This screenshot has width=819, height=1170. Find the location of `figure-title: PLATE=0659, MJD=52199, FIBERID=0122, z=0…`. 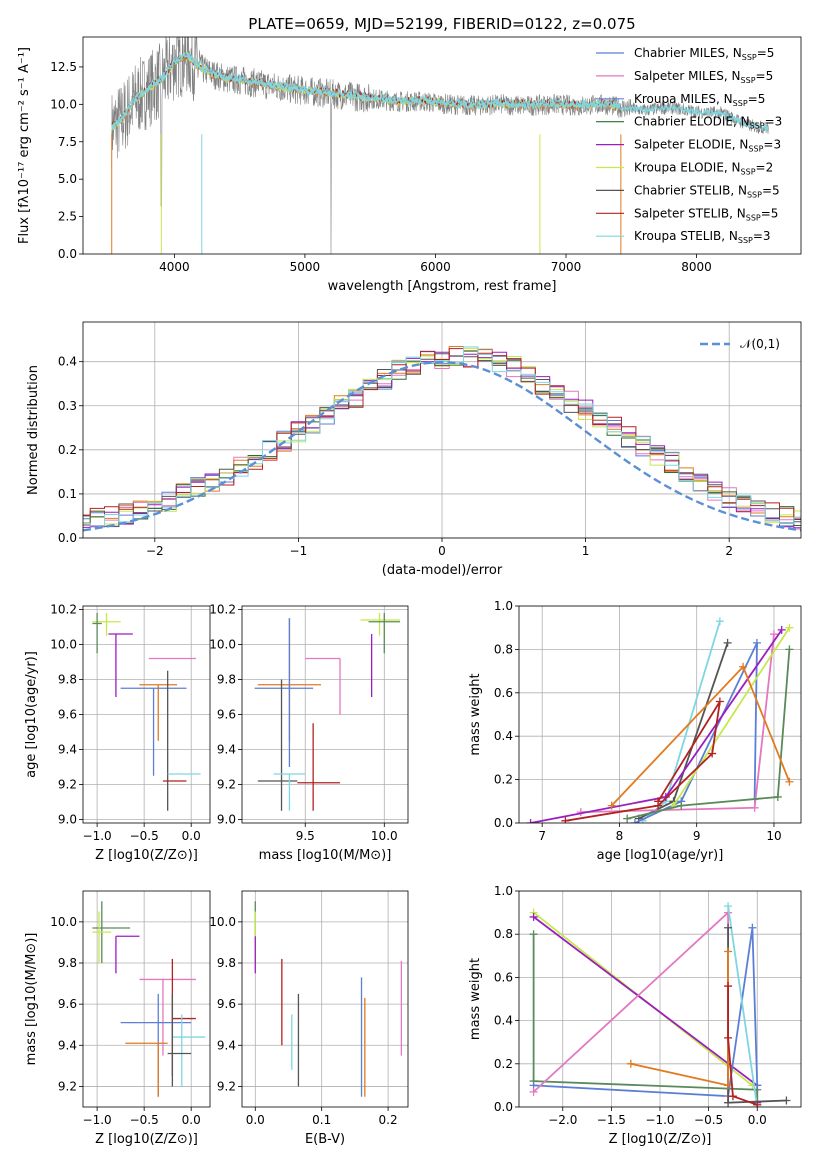

figure-title: PLATE=0659, MJD=52199, FIBERID=0122, z=0… is located at coordinates (441, 24).